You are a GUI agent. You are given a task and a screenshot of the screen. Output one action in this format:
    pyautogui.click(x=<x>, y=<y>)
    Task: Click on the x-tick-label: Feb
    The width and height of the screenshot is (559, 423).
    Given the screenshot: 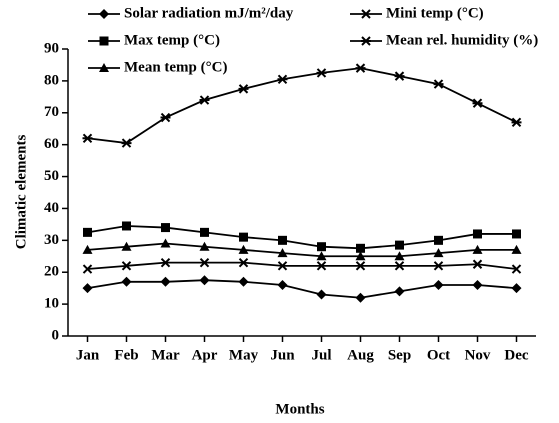 What is the action you would take?
    pyautogui.click(x=126, y=355)
    